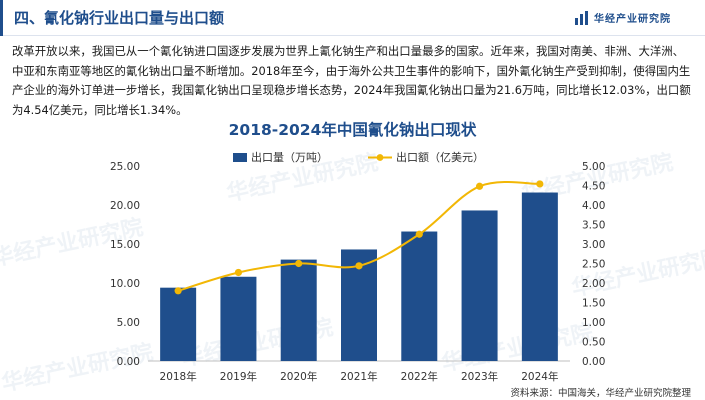 The width and height of the screenshot is (705, 400). I want to click on y-right-tick-label: 2.50, so click(593, 265).